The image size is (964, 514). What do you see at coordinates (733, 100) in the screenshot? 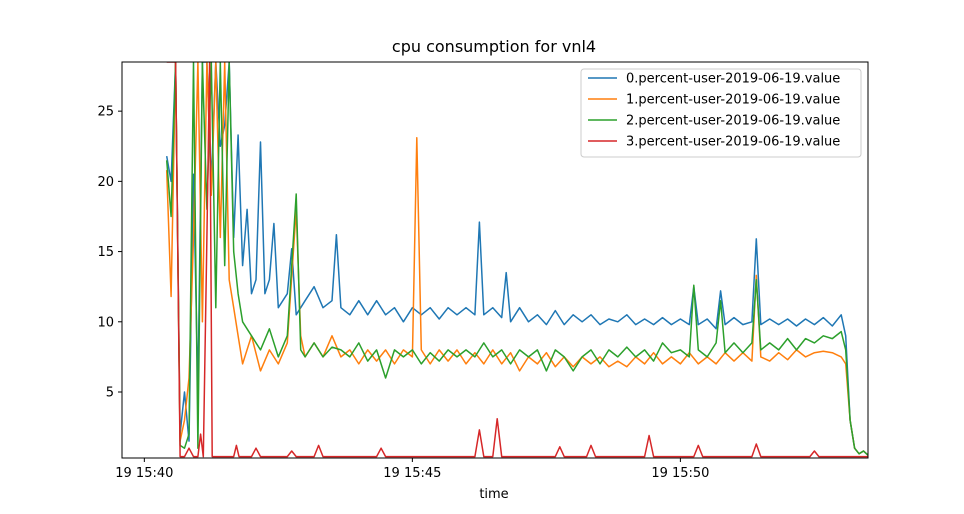
I see `legend-label-1: 1.percent-user-2019-06-19.value` at bounding box center [733, 100].